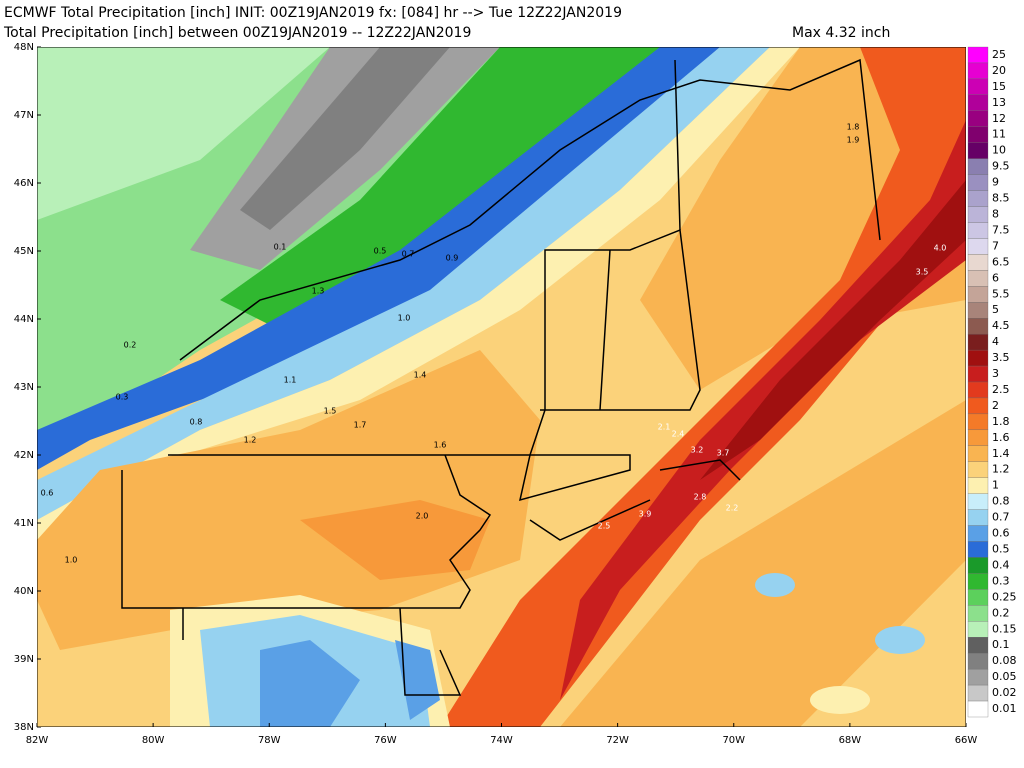 The image size is (1024, 768). I want to click on colorbar-label: 10, so click(999, 150).